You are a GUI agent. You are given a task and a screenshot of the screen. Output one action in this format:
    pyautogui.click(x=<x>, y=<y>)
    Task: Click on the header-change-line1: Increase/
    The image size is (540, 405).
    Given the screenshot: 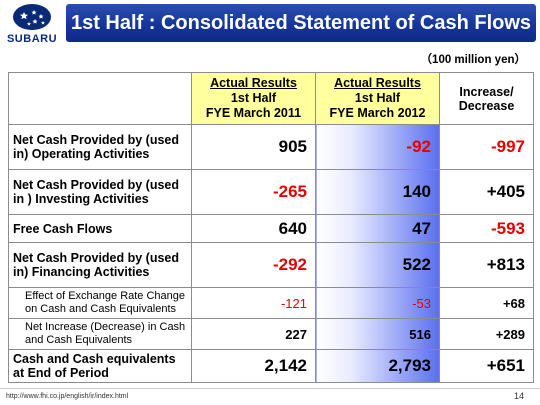 What is the action you would take?
    pyautogui.click(x=486, y=91)
    